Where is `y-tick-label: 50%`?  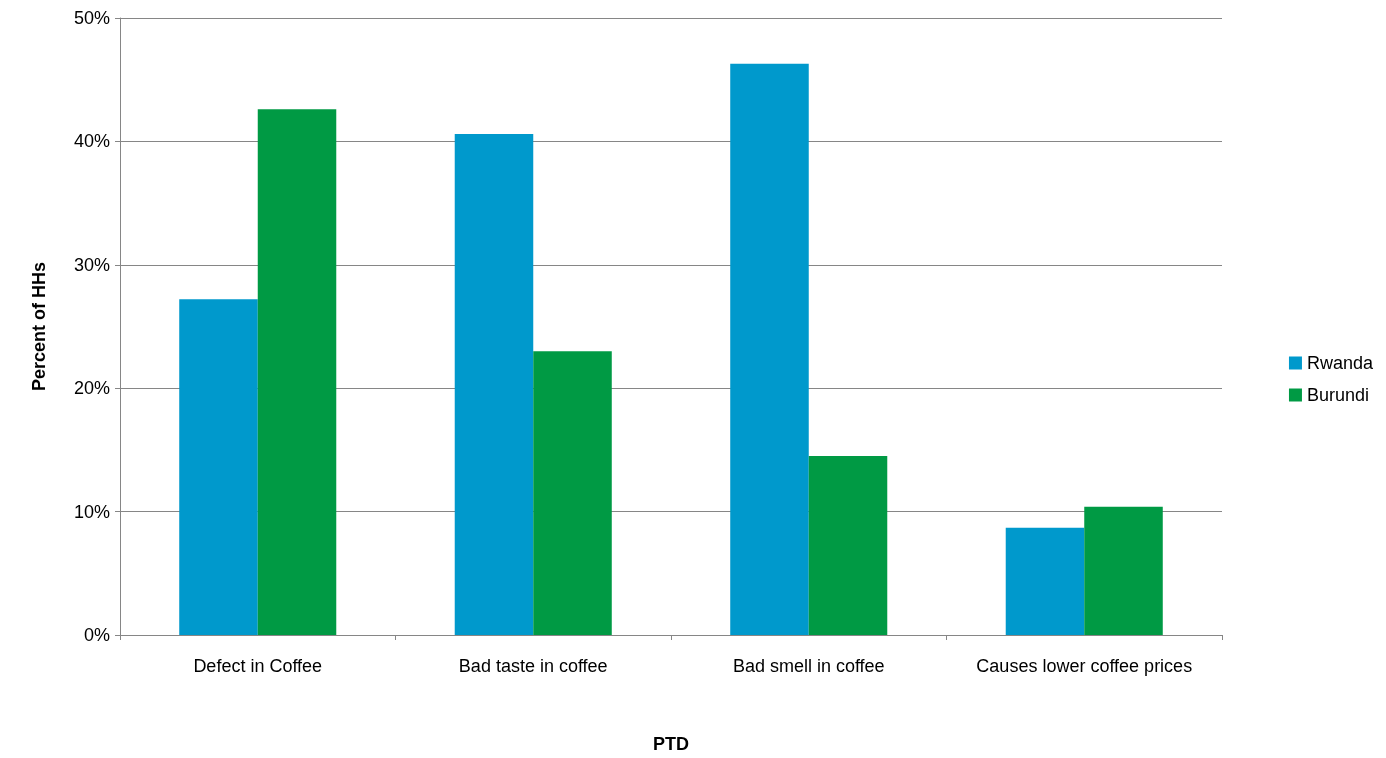 y-tick-label: 50% is located at coordinates (91, 18).